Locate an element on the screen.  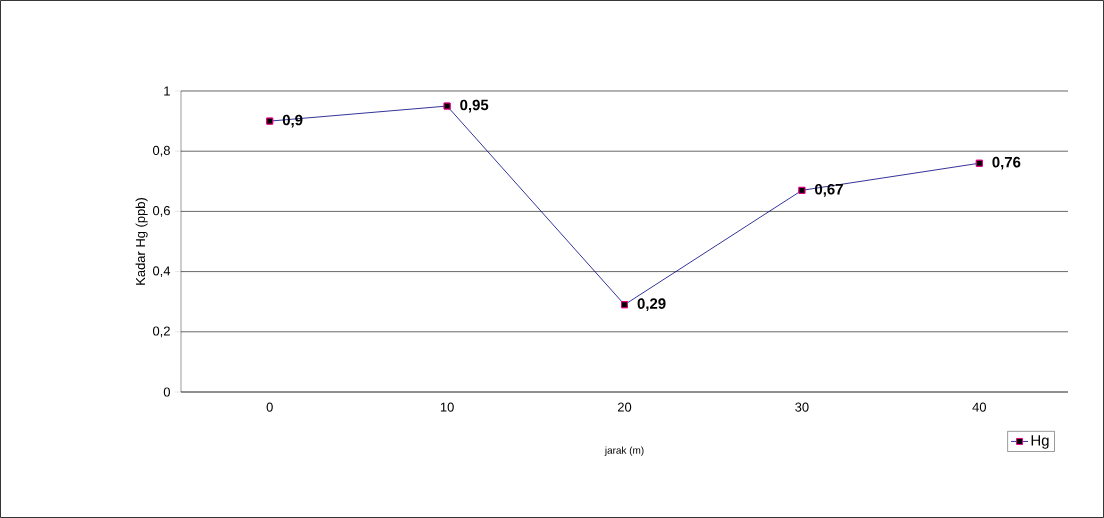
data-label: 0,95 is located at coordinates (474, 106).